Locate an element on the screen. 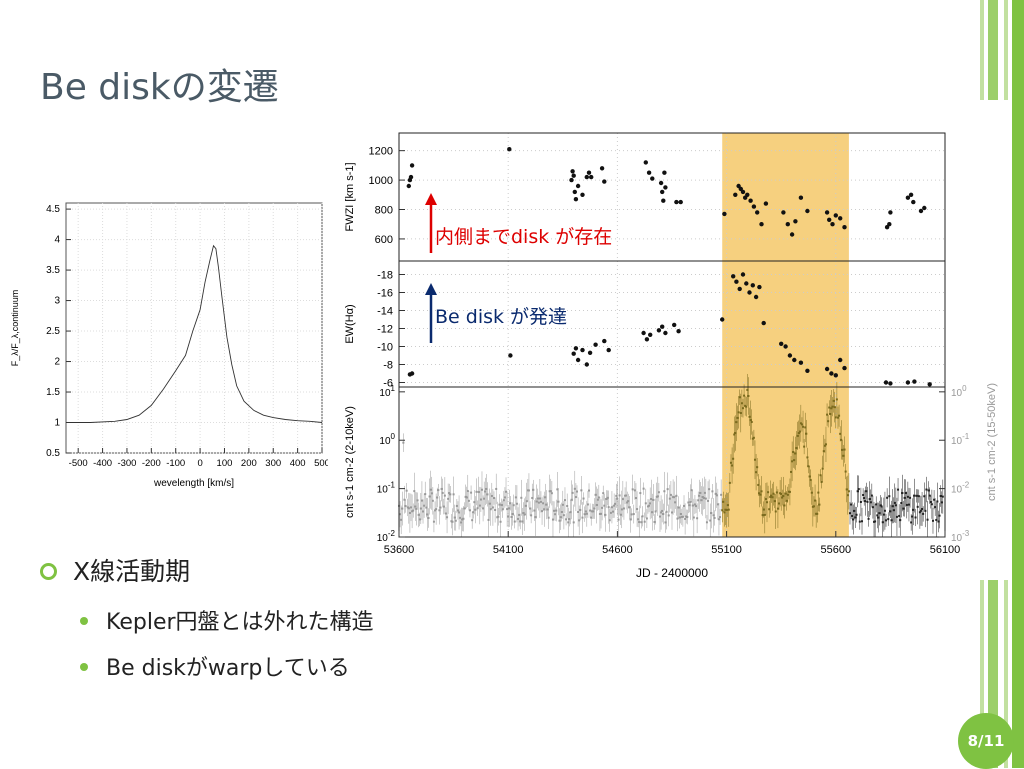  page-title: Be diskの変遷 is located at coordinates (159, 87).